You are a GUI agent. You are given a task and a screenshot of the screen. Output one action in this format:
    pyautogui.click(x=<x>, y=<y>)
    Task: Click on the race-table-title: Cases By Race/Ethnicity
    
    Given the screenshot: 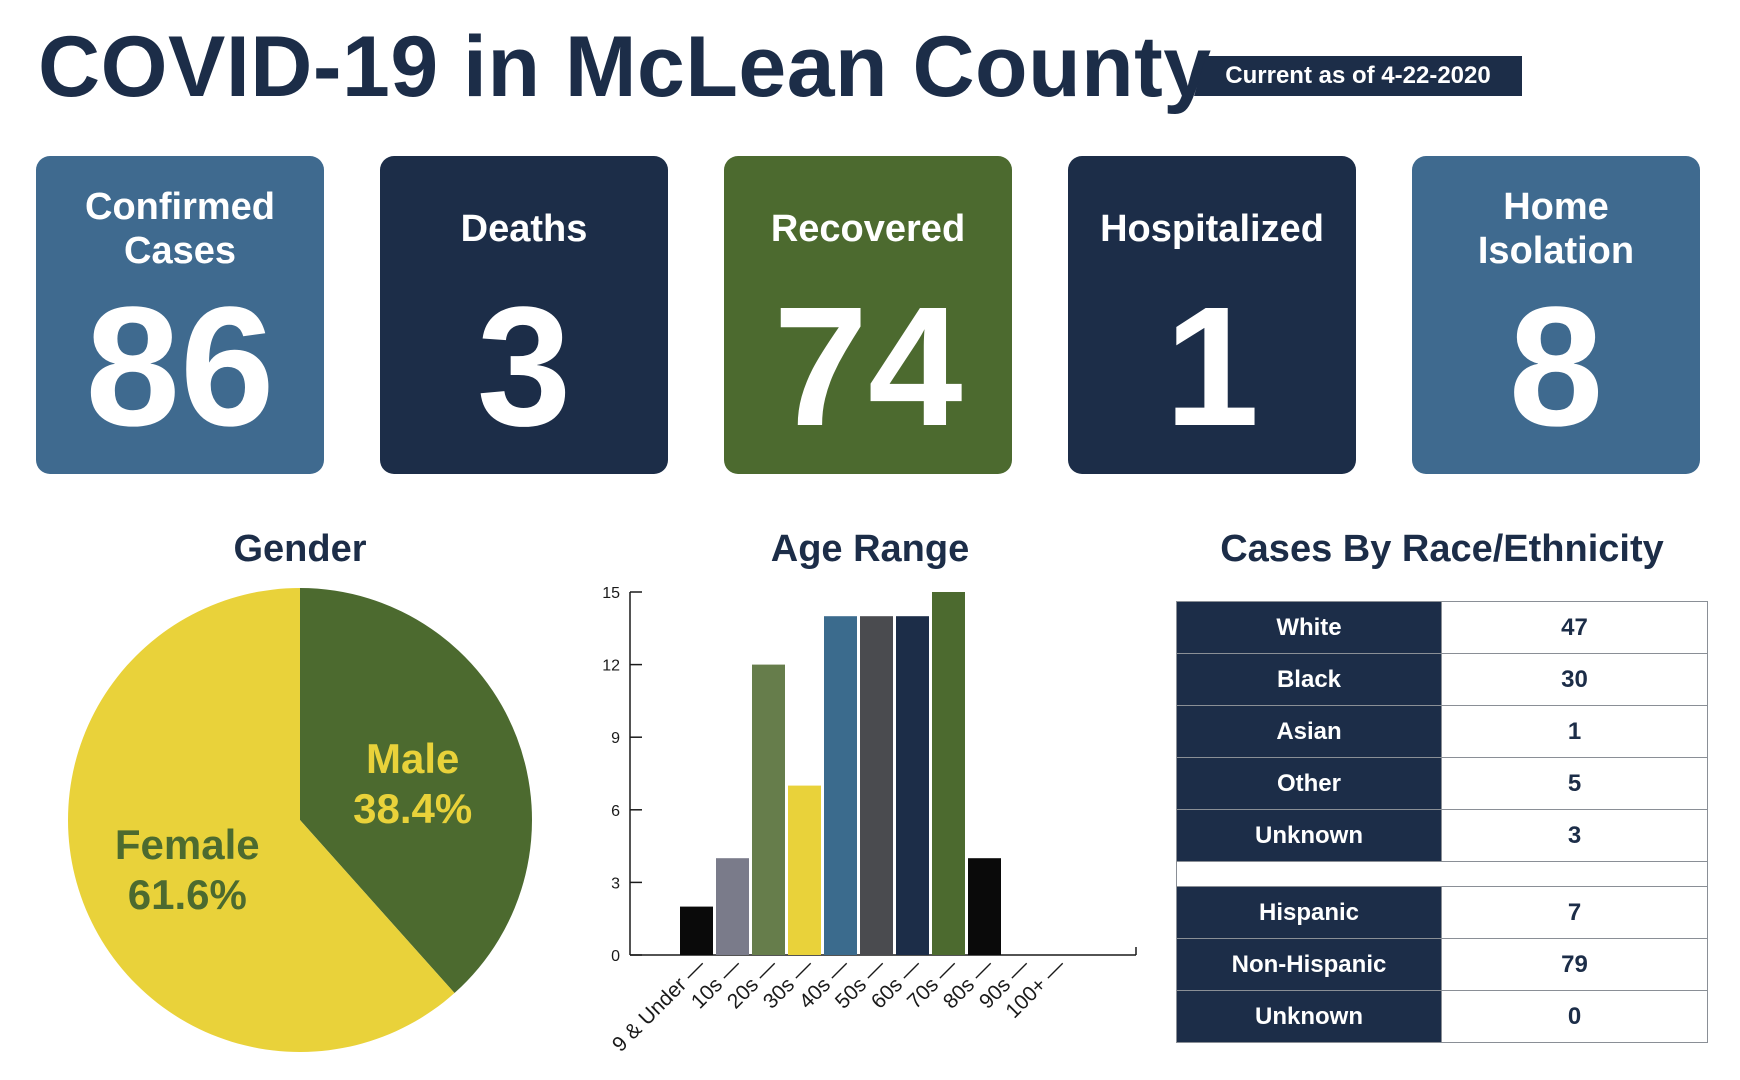 What is the action you would take?
    pyautogui.click(x=1442, y=549)
    